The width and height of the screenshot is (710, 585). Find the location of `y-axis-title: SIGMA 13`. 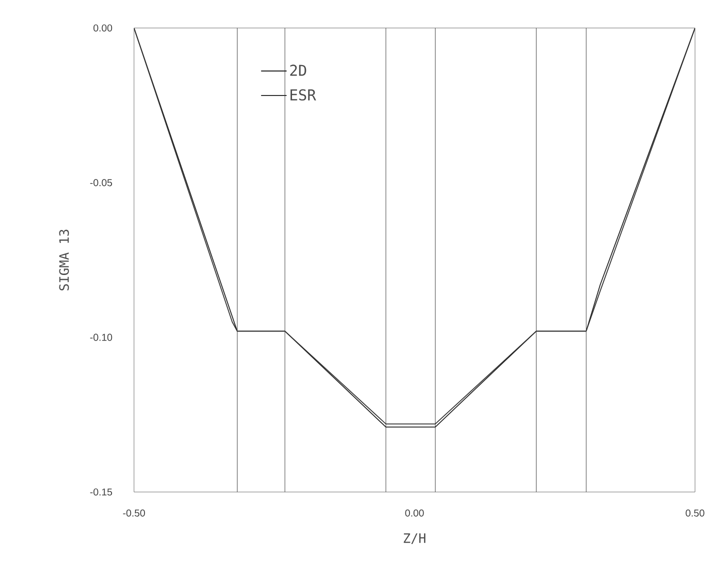

y-axis-title: SIGMA 13 is located at coordinates (64, 260).